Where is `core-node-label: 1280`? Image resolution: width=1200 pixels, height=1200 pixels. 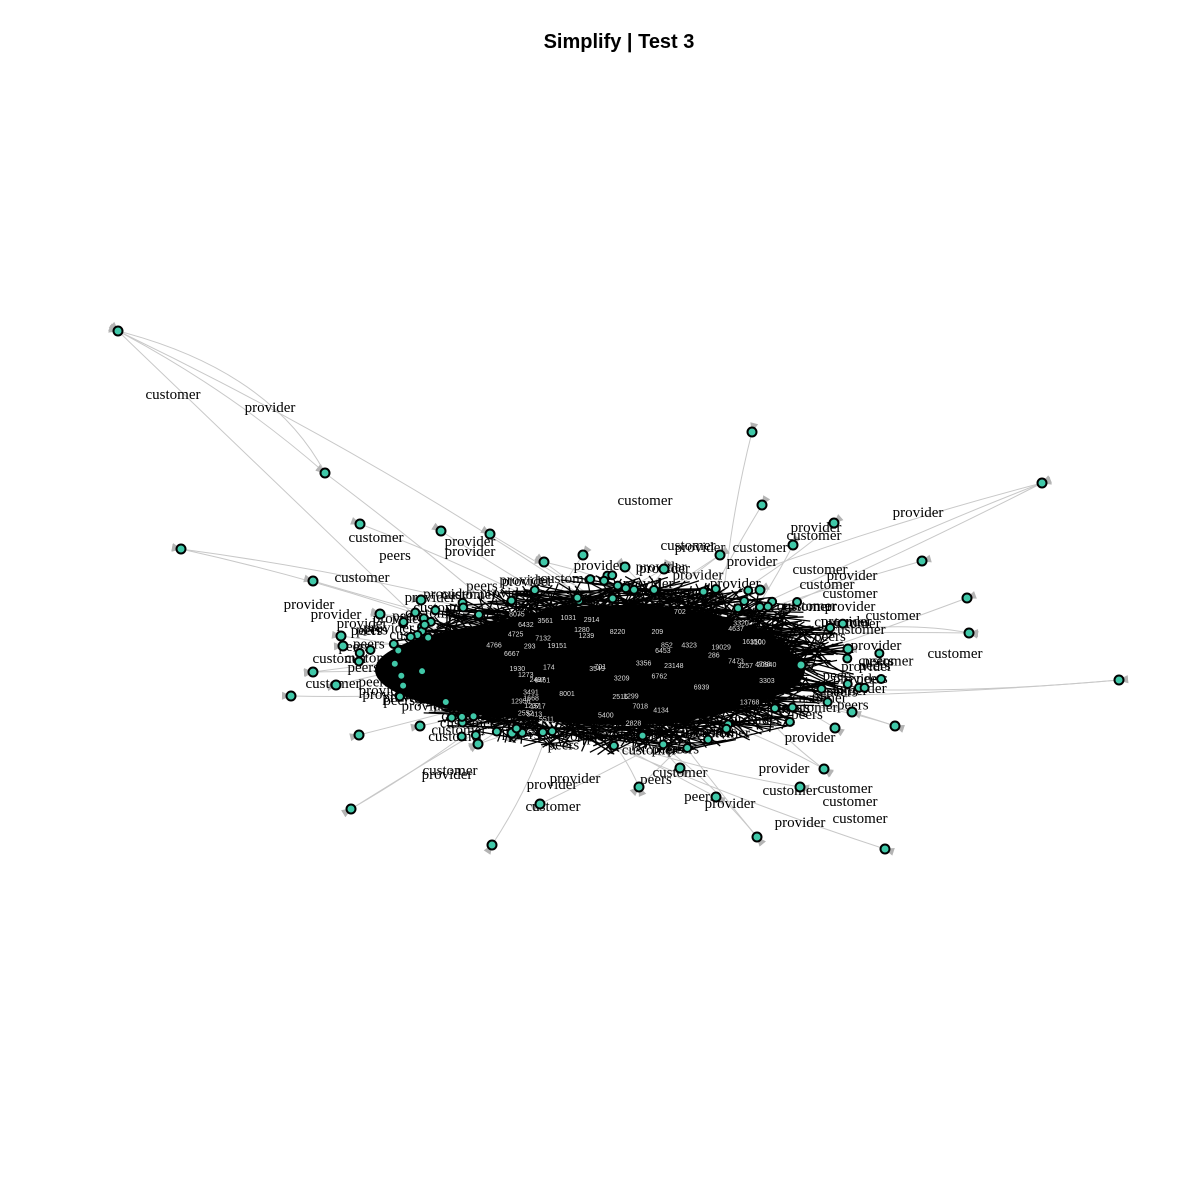 core-node-label: 1280 is located at coordinates (582, 630).